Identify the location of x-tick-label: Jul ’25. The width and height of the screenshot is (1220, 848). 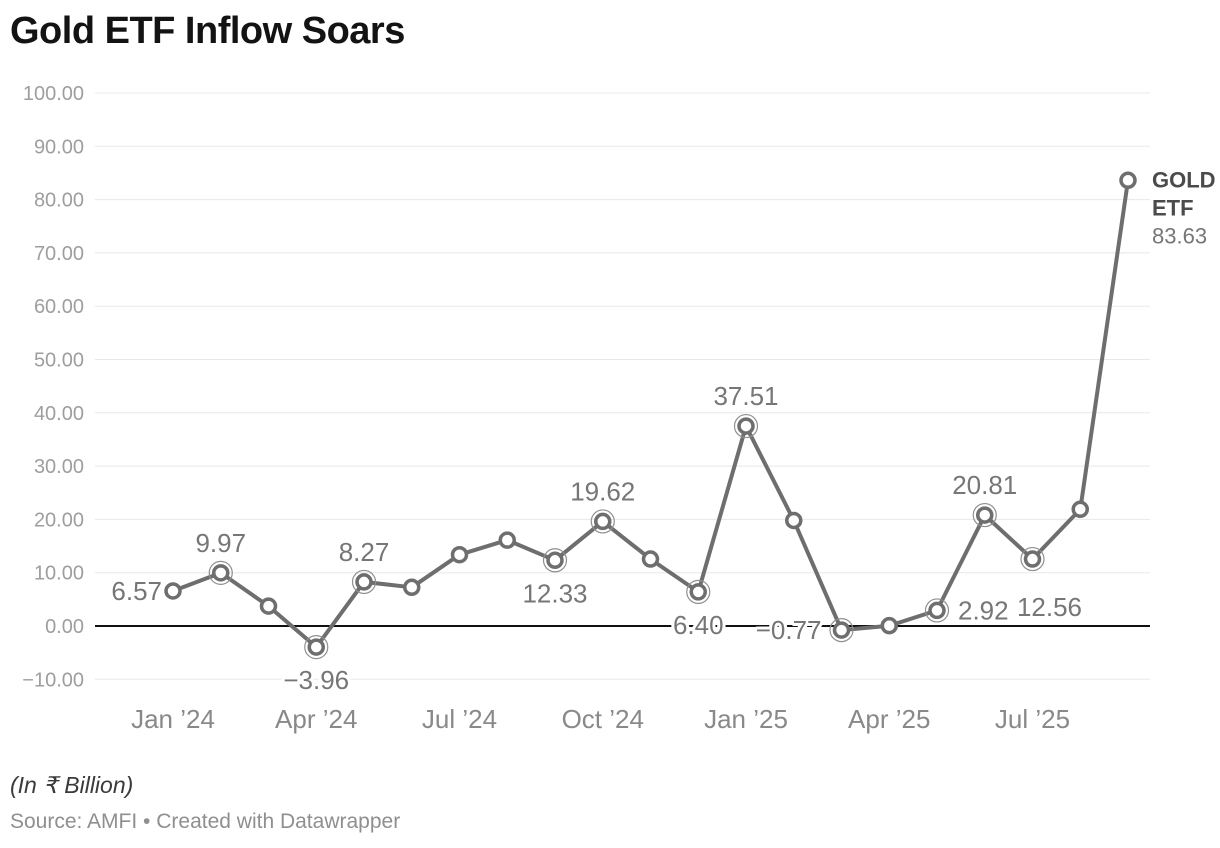
(1032, 719).